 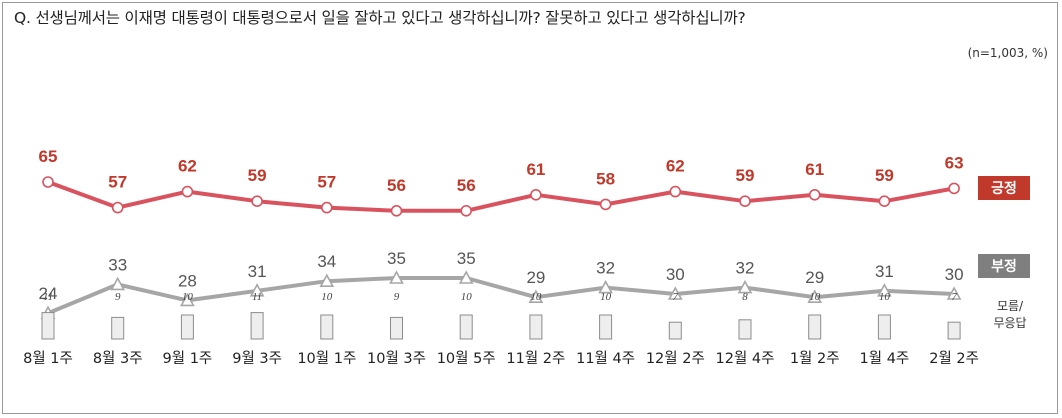 I want to click on positive-line, so click(x=501, y=196).